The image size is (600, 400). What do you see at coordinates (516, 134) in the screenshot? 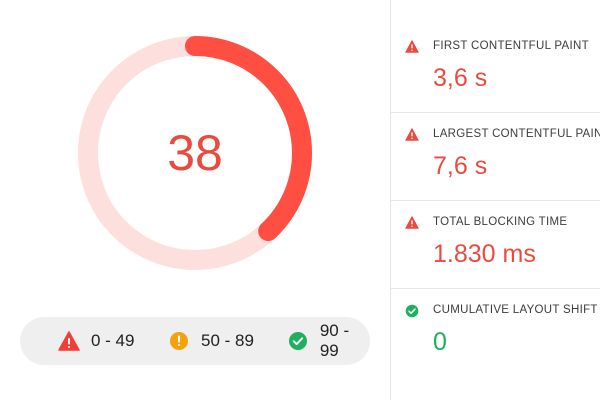
I see `metric-label: LARGEST CONTENTFUL PAINT` at bounding box center [516, 134].